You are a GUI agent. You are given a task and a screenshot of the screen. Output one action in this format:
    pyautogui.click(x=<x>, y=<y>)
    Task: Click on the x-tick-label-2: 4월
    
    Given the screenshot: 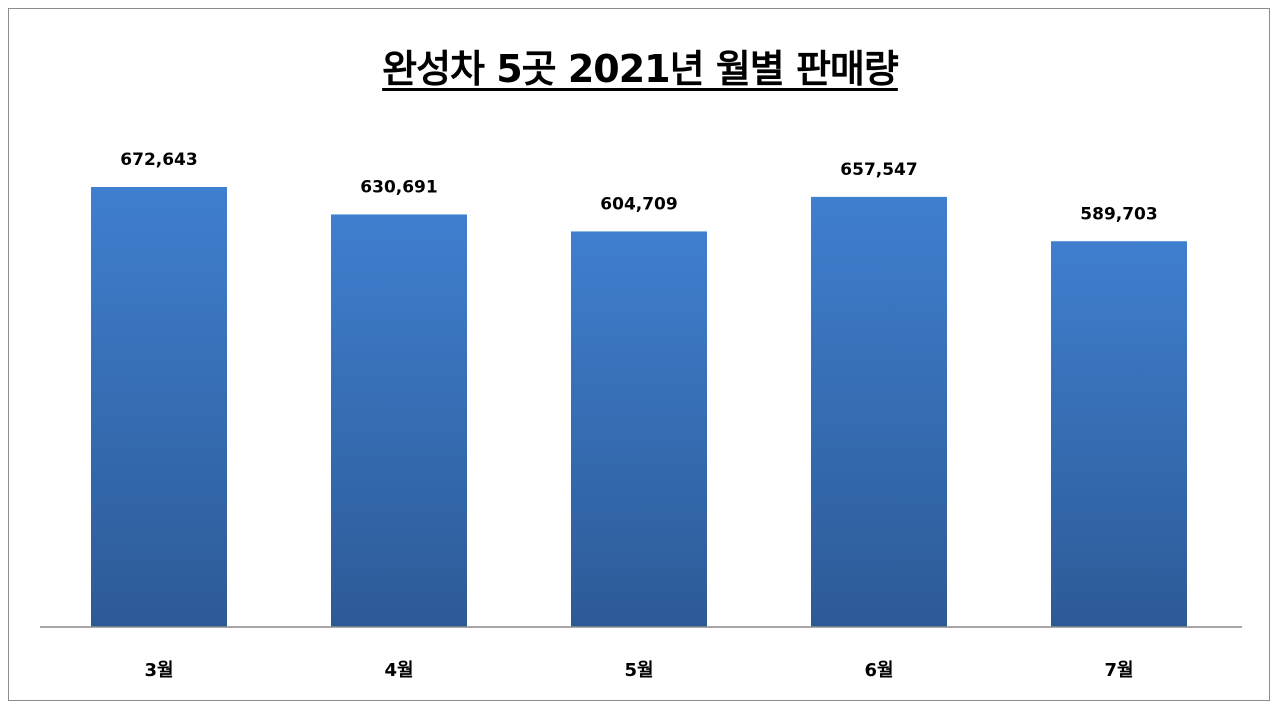 What is the action you would take?
    pyautogui.click(x=398, y=670)
    